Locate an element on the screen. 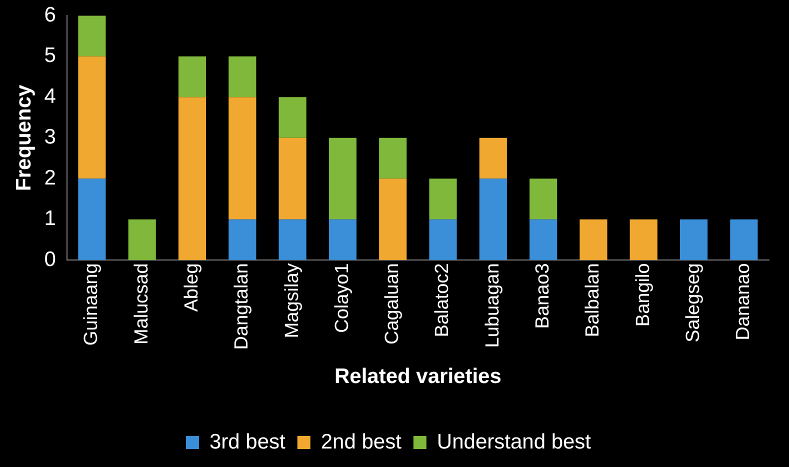 Image resolution: width=789 pixels, height=467 pixels. legend-label: 2nd best is located at coordinates (361, 442).